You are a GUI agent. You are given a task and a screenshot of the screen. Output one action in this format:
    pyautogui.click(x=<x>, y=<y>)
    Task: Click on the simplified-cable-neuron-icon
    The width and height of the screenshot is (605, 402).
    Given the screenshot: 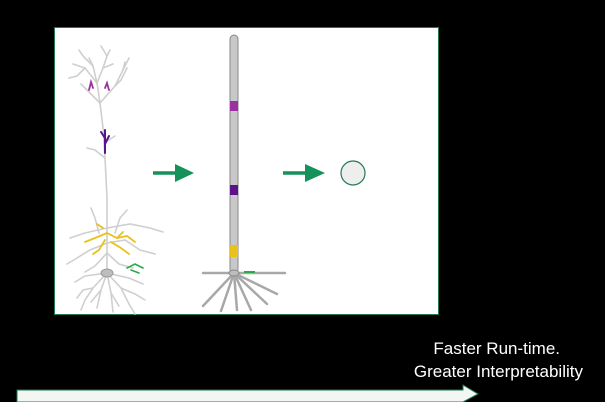 What is the action you would take?
    pyautogui.click(x=244, y=173)
    